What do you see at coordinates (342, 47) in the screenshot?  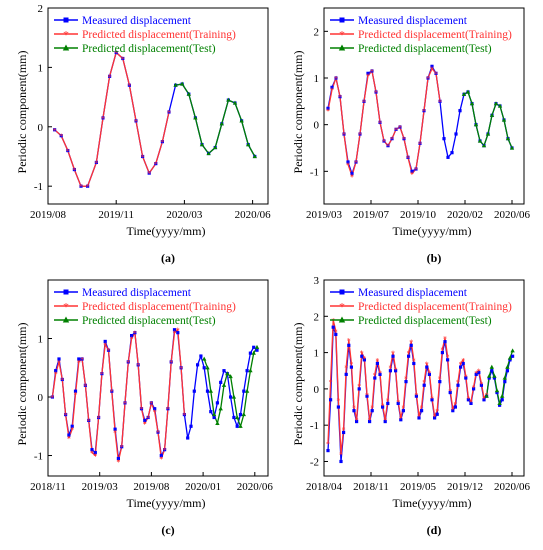 I see `legend-marker-test` at bounding box center [342, 47].